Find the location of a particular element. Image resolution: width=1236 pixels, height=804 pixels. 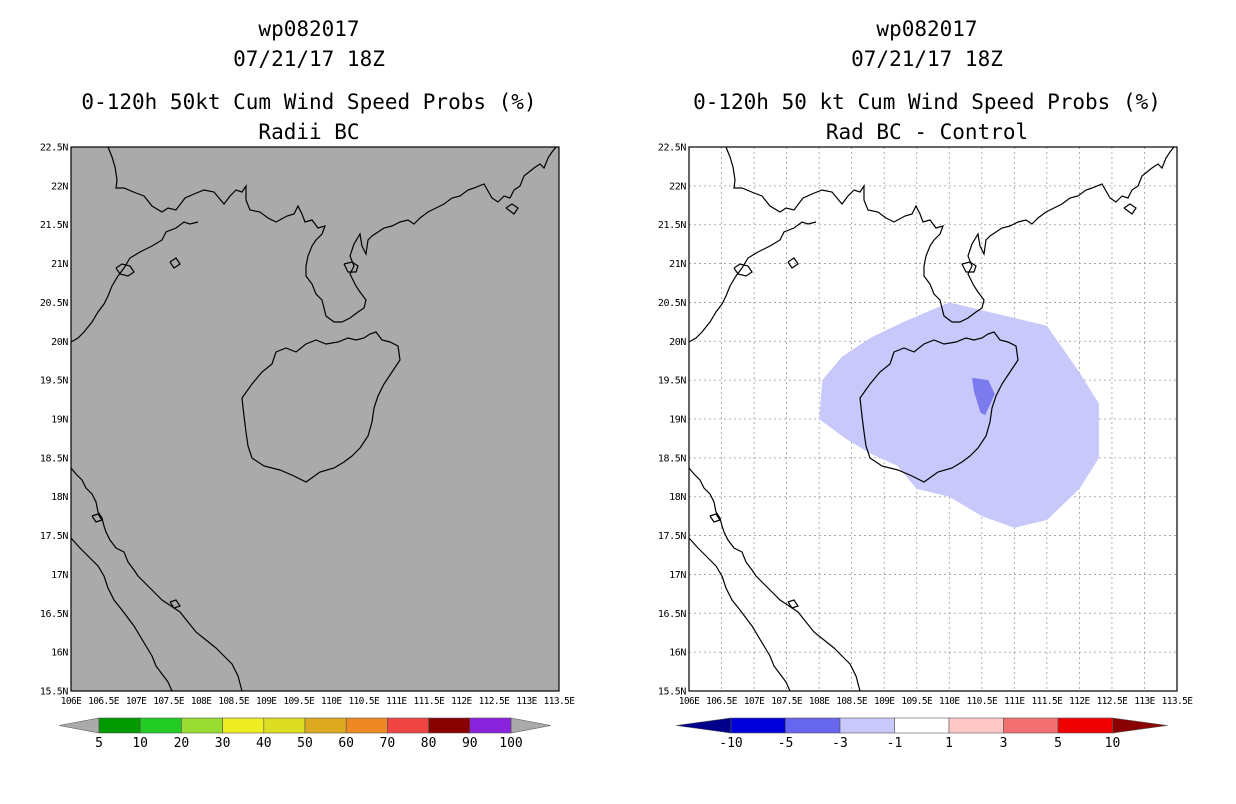

left-x-tick-label: 111.5E is located at coordinates (430, 701).